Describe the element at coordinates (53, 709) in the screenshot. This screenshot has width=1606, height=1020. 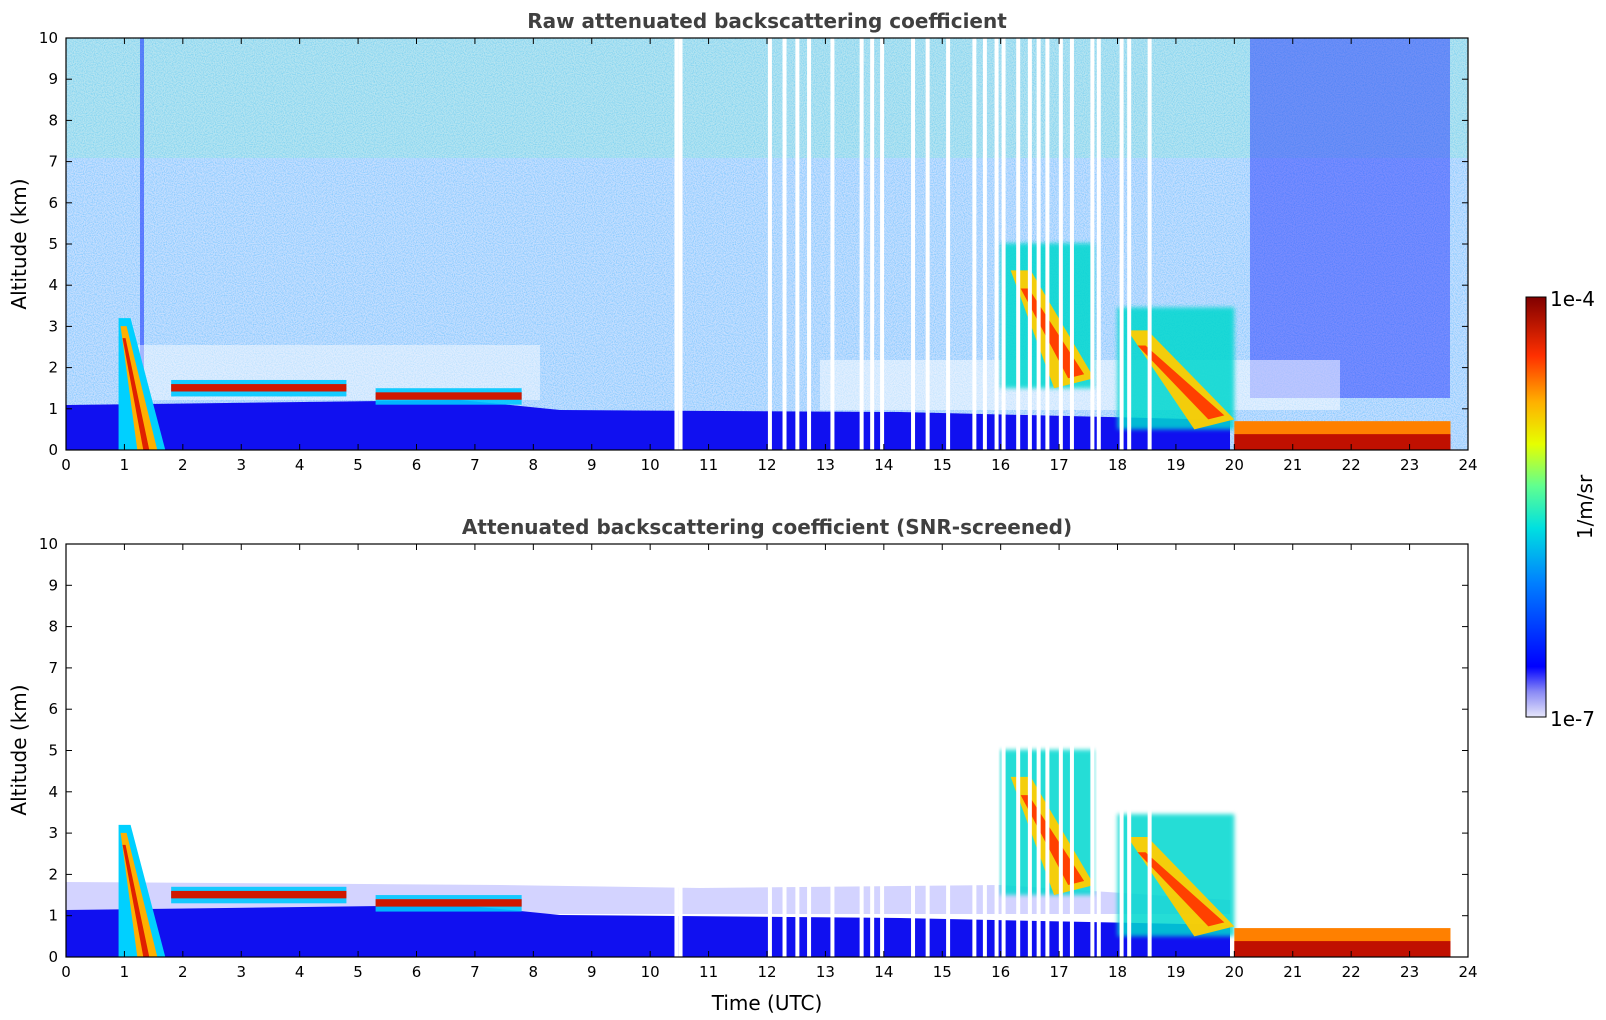
I see `bottom-y-tick-label: 6` at that location.